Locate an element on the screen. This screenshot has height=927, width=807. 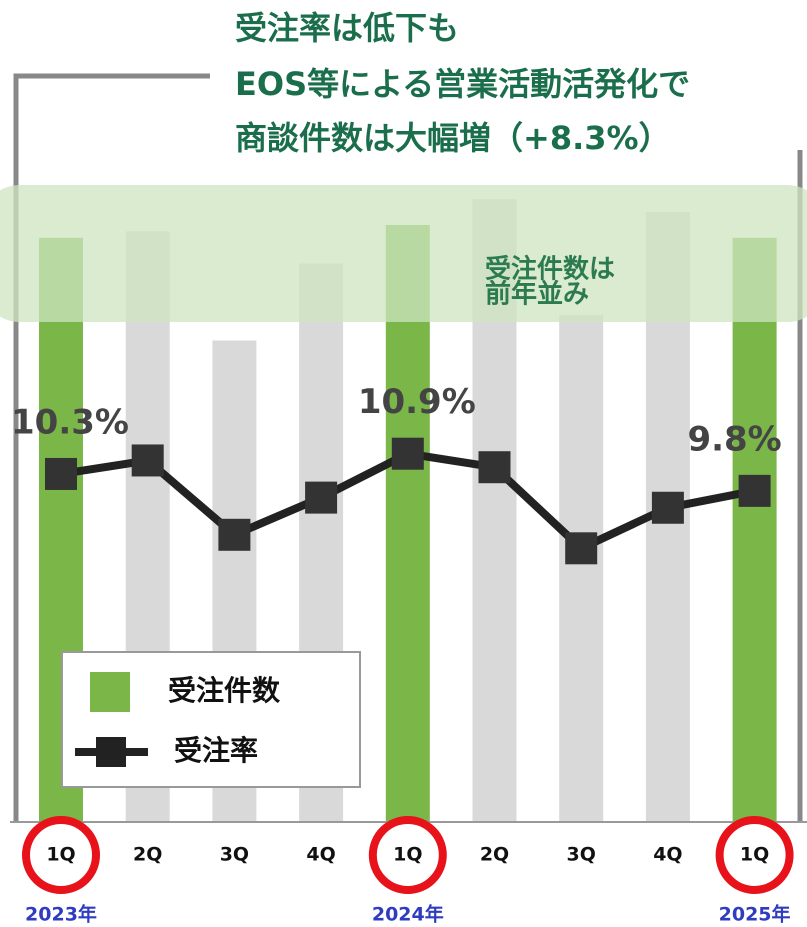
year-label: 2024年 is located at coordinates (408, 914).